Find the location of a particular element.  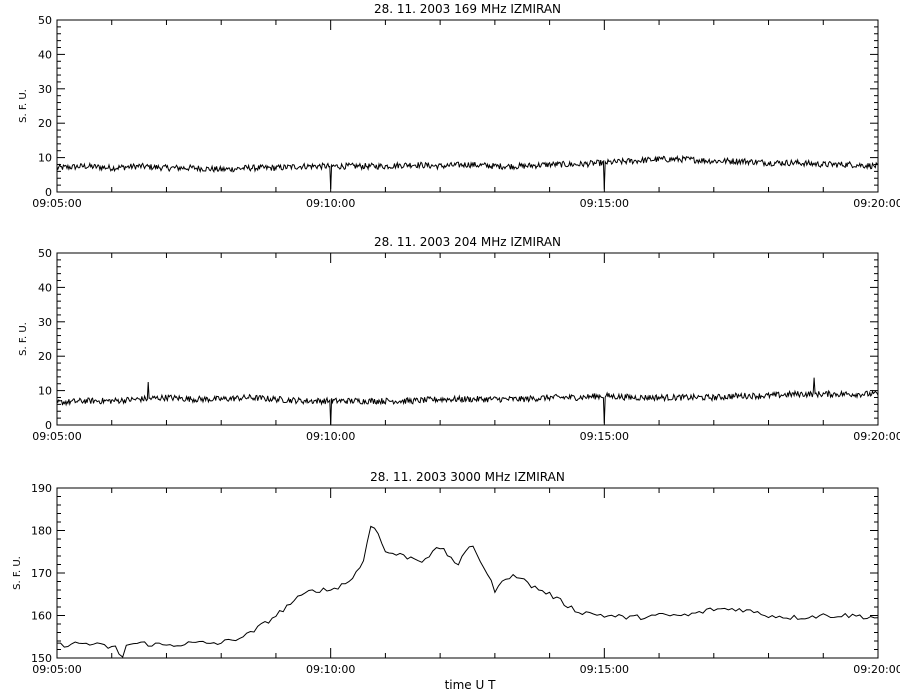

y-tick-label: 190 is located at coordinates (41, 488).